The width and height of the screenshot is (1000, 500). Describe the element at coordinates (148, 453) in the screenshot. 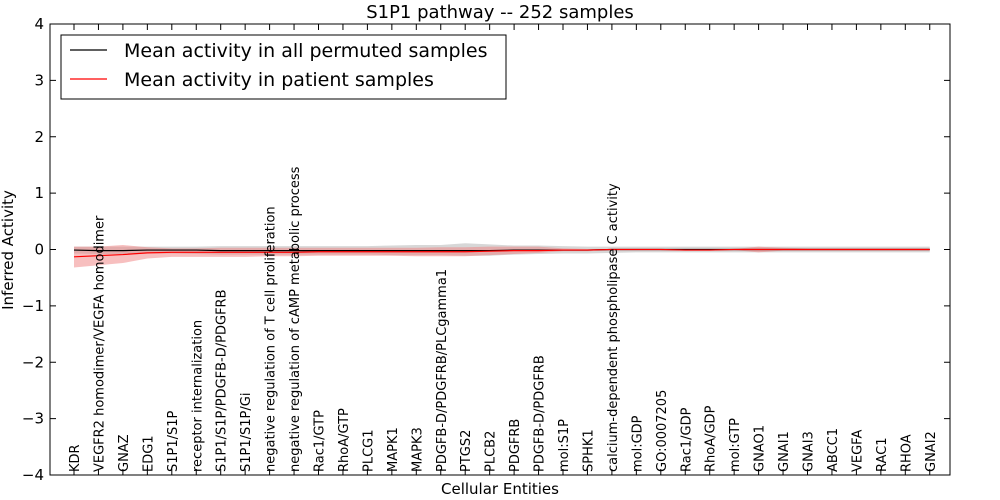

I see `x-tick-label: EDG1` at that location.